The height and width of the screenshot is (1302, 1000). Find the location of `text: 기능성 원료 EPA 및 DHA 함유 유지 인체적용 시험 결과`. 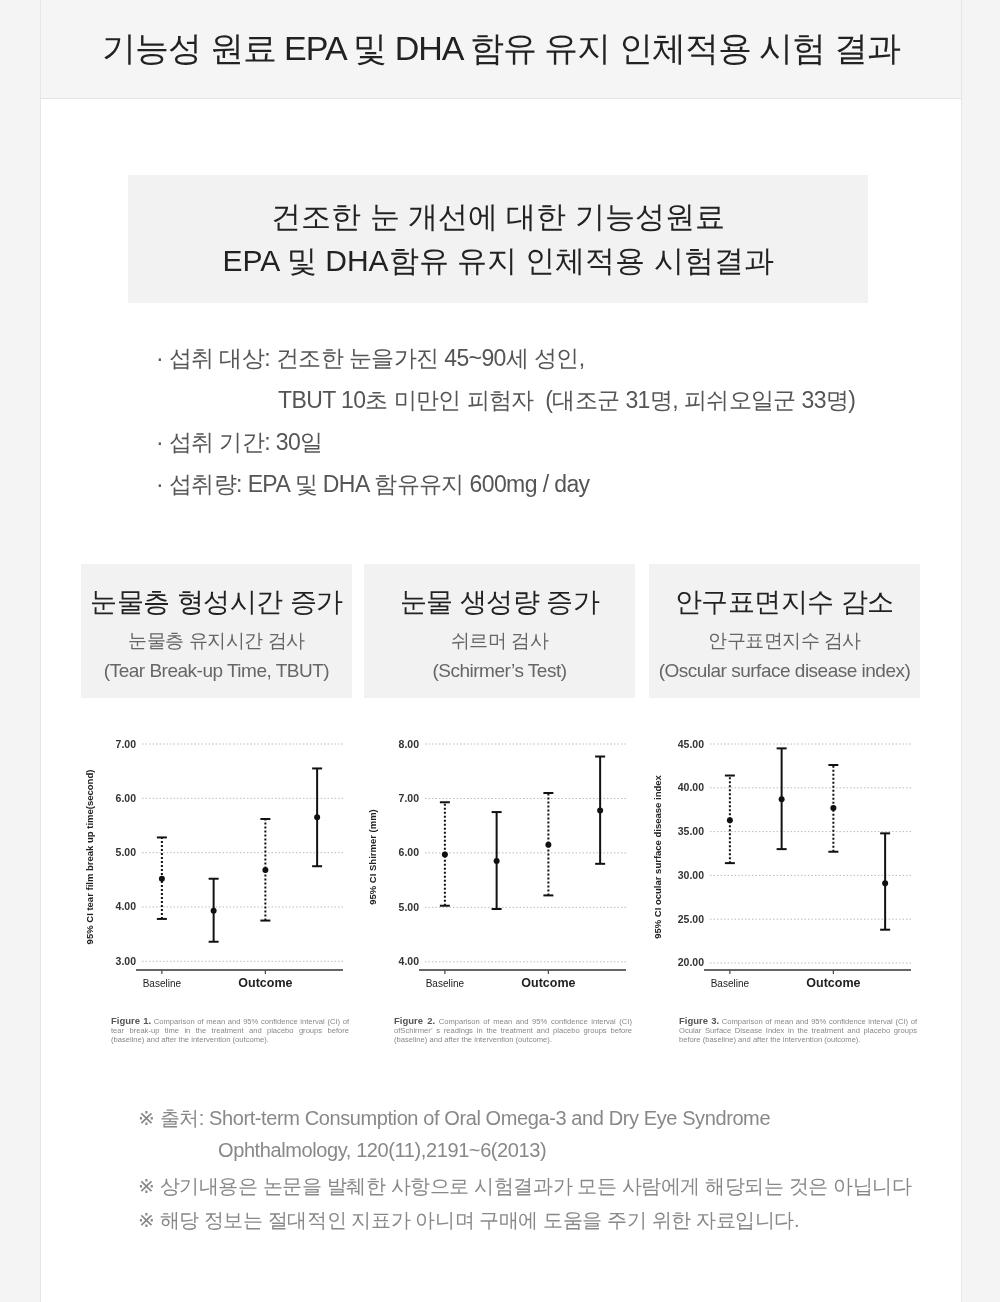

text: 기능성 원료 EPA 및 DHA 함유 유지 인체적용 시험 결과 is located at coordinates (501, 49).